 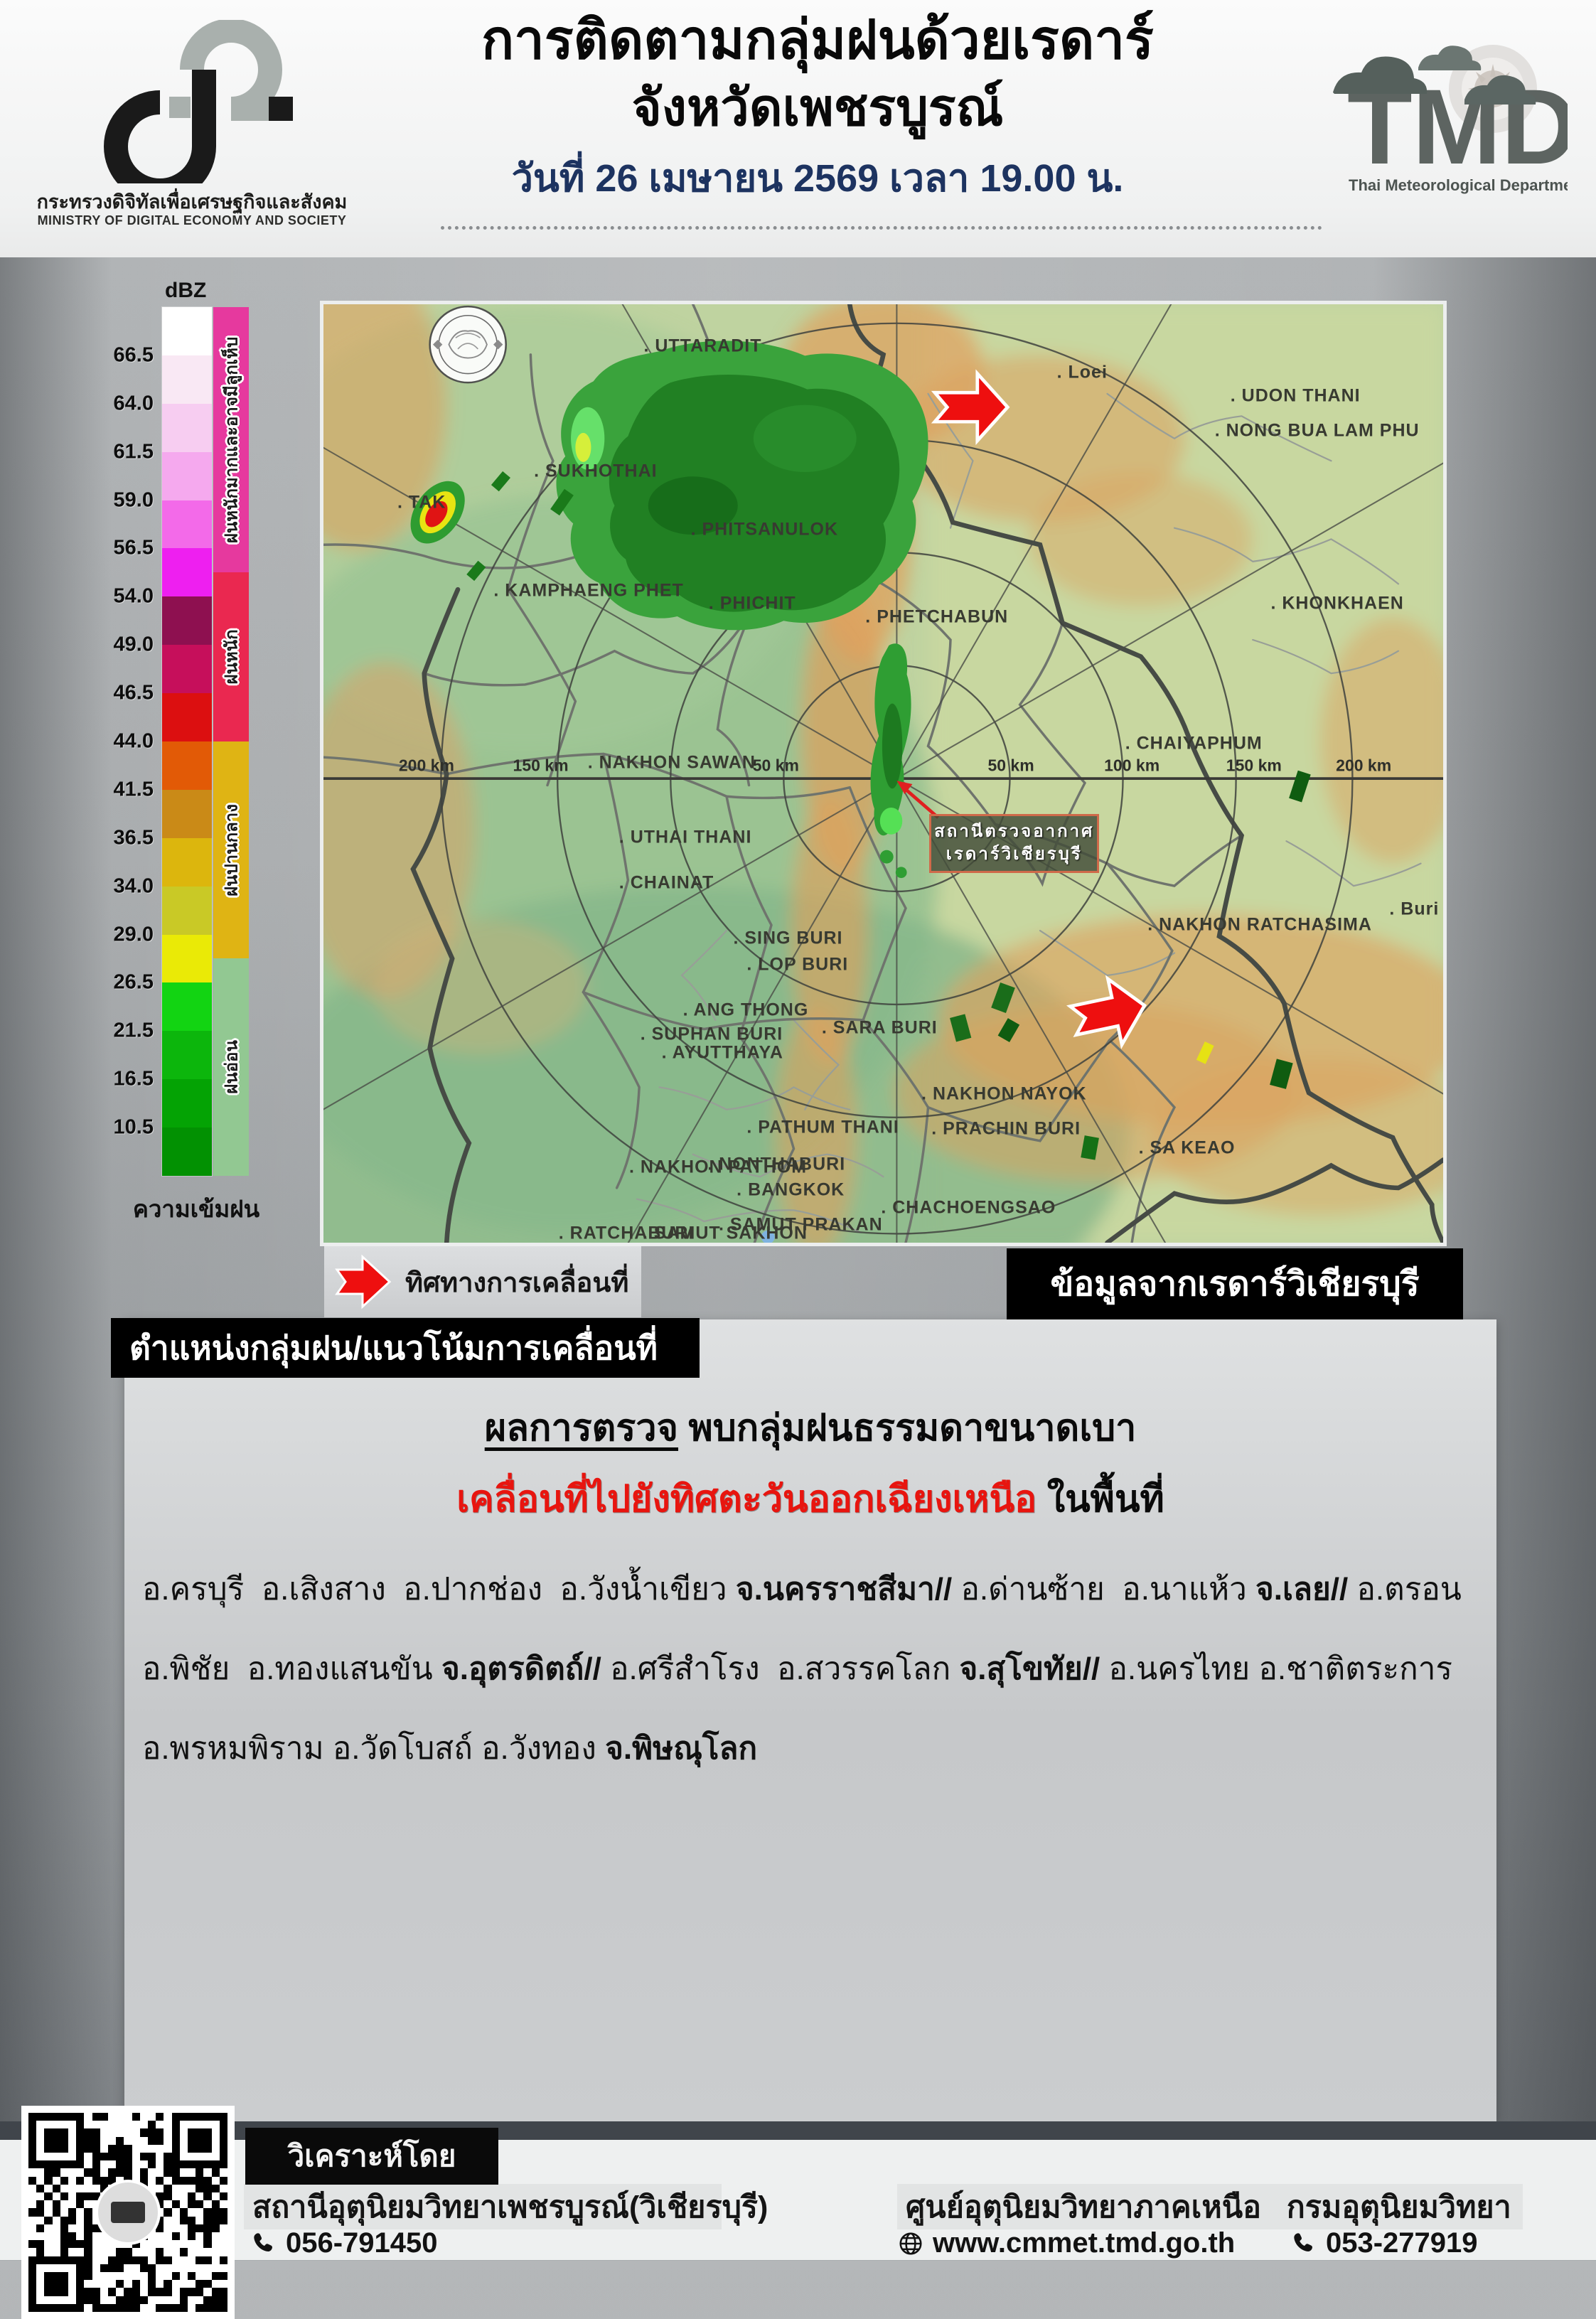 What do you see at coordinates (263, 2241) in the screenshot?
I see `phone-icon` at bounding box center [263, 2241].